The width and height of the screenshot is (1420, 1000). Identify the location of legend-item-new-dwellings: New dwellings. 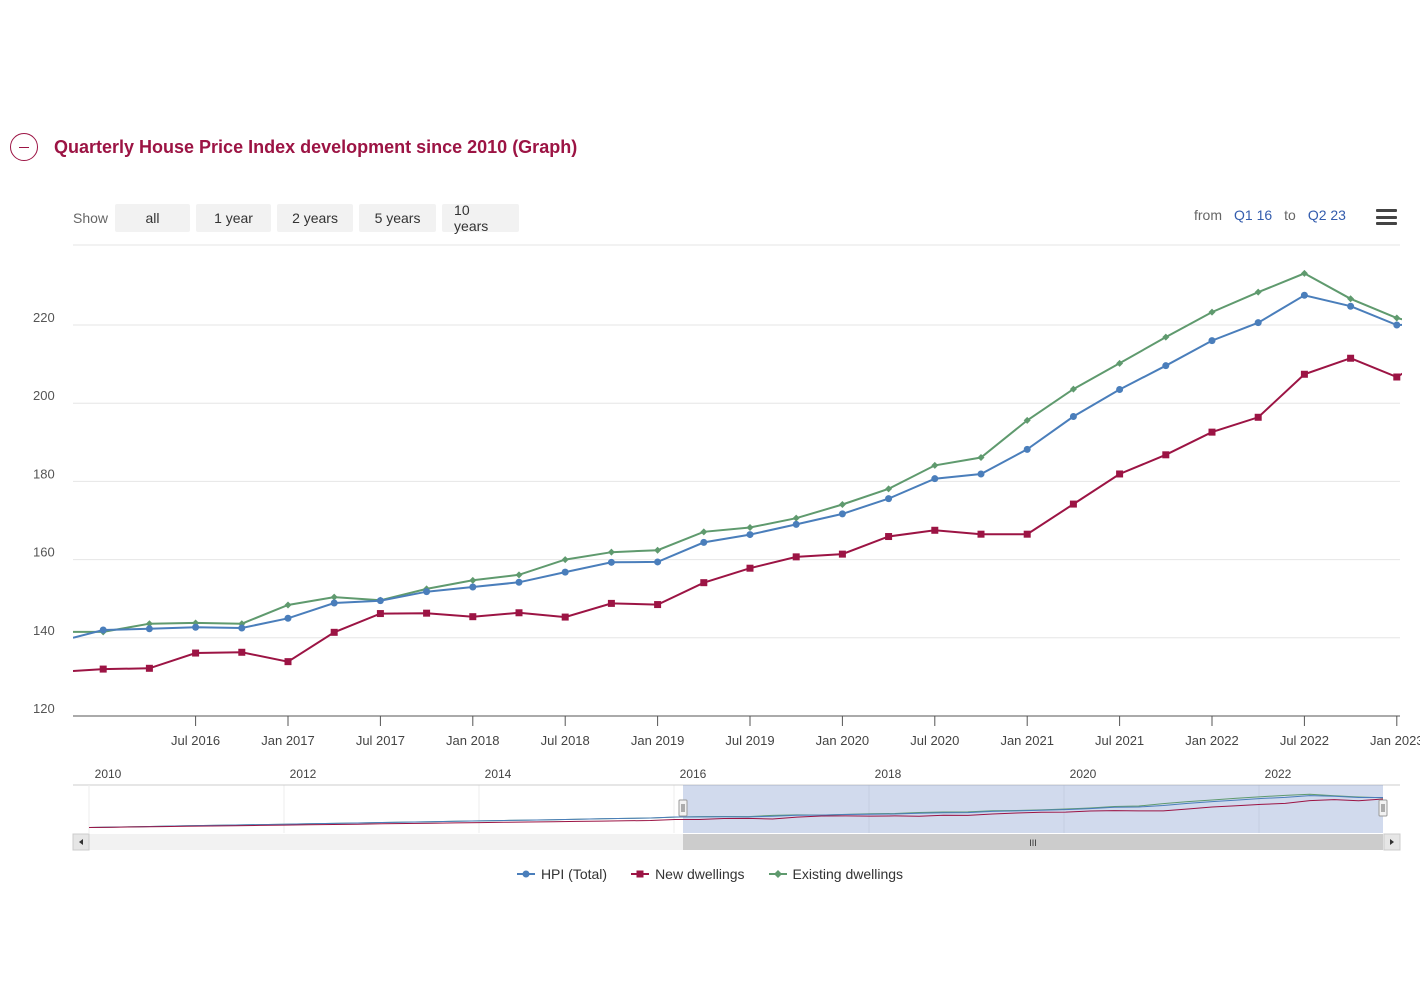
(688, 874).